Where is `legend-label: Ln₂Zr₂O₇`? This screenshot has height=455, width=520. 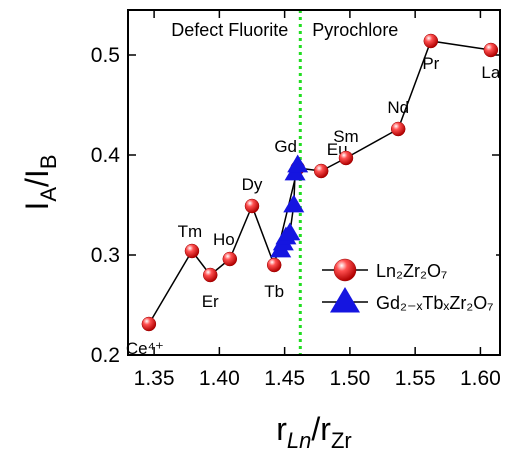
legend-label: Ln₂Zr₂O₇ is located at coordinates (411, 271).